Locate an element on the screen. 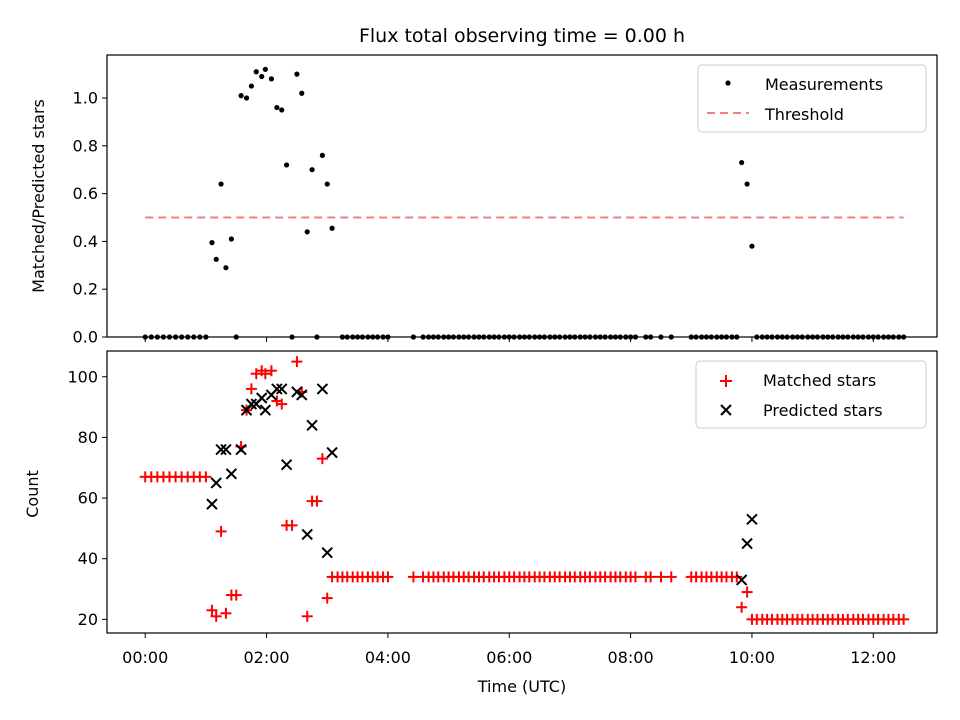 The height and width of the screenshot is (720, 960). x-tick-label: 00:00 is located at coordinates (145, 657).